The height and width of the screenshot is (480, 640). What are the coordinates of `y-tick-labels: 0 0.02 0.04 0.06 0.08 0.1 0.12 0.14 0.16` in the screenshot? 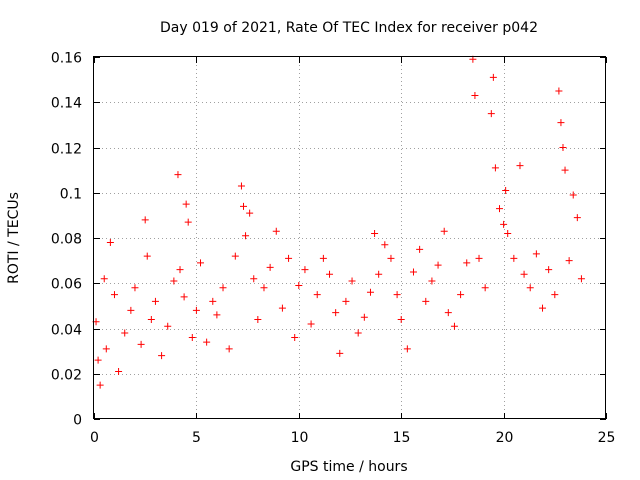 It's located at (66, 240).